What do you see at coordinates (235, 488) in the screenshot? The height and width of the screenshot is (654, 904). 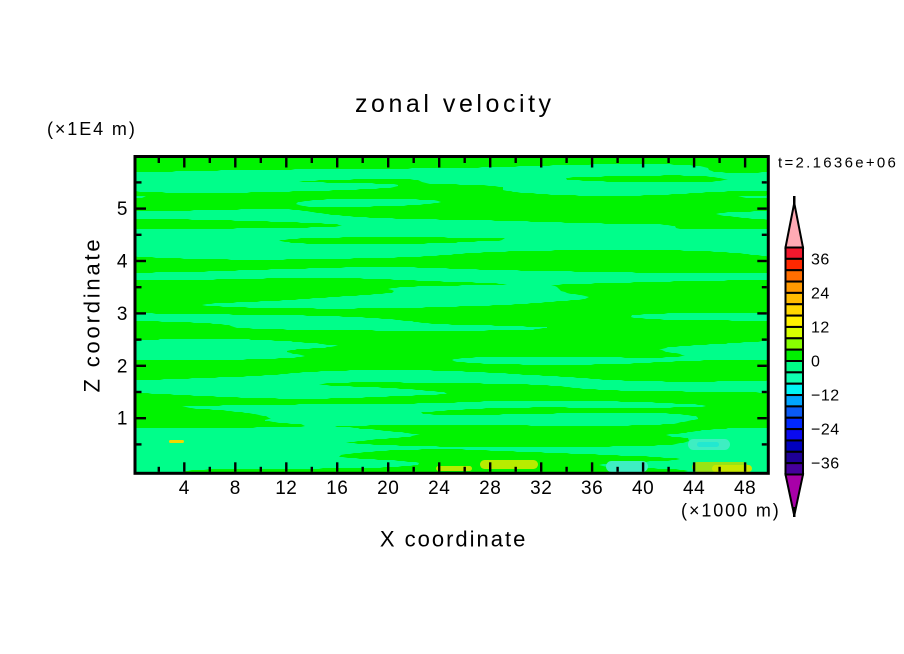 I see `svg-text: 8` at bounding box center [235, 488].